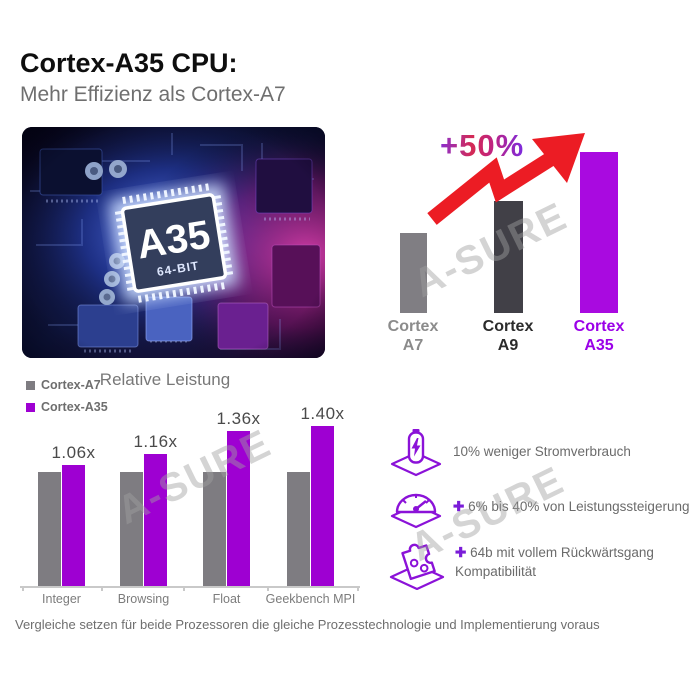 The width and height of the screenshot is (690, 690). Describe the element at coordinates (506, 179) in the screenshot. I see `growth-arrow-icon` at that location.